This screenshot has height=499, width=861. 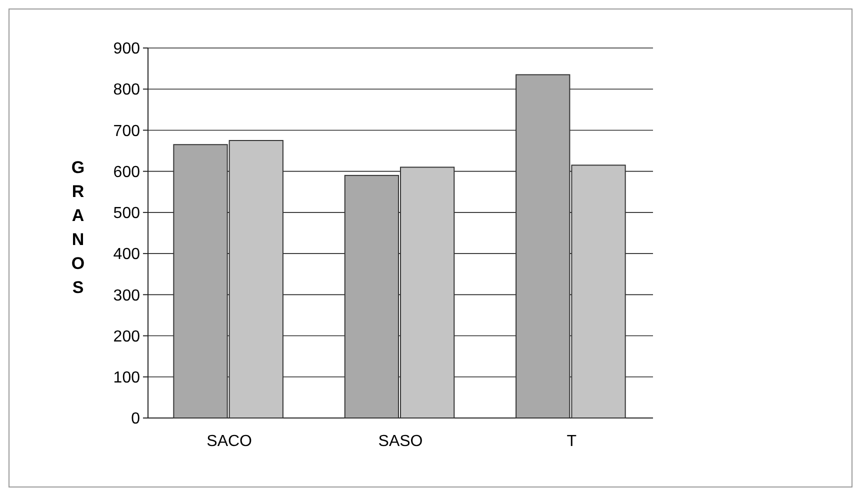 What do you see at coordinates (126, 131) in the screenshot?
I see `y-tick-label: 700` at bounding box center [126, 131].